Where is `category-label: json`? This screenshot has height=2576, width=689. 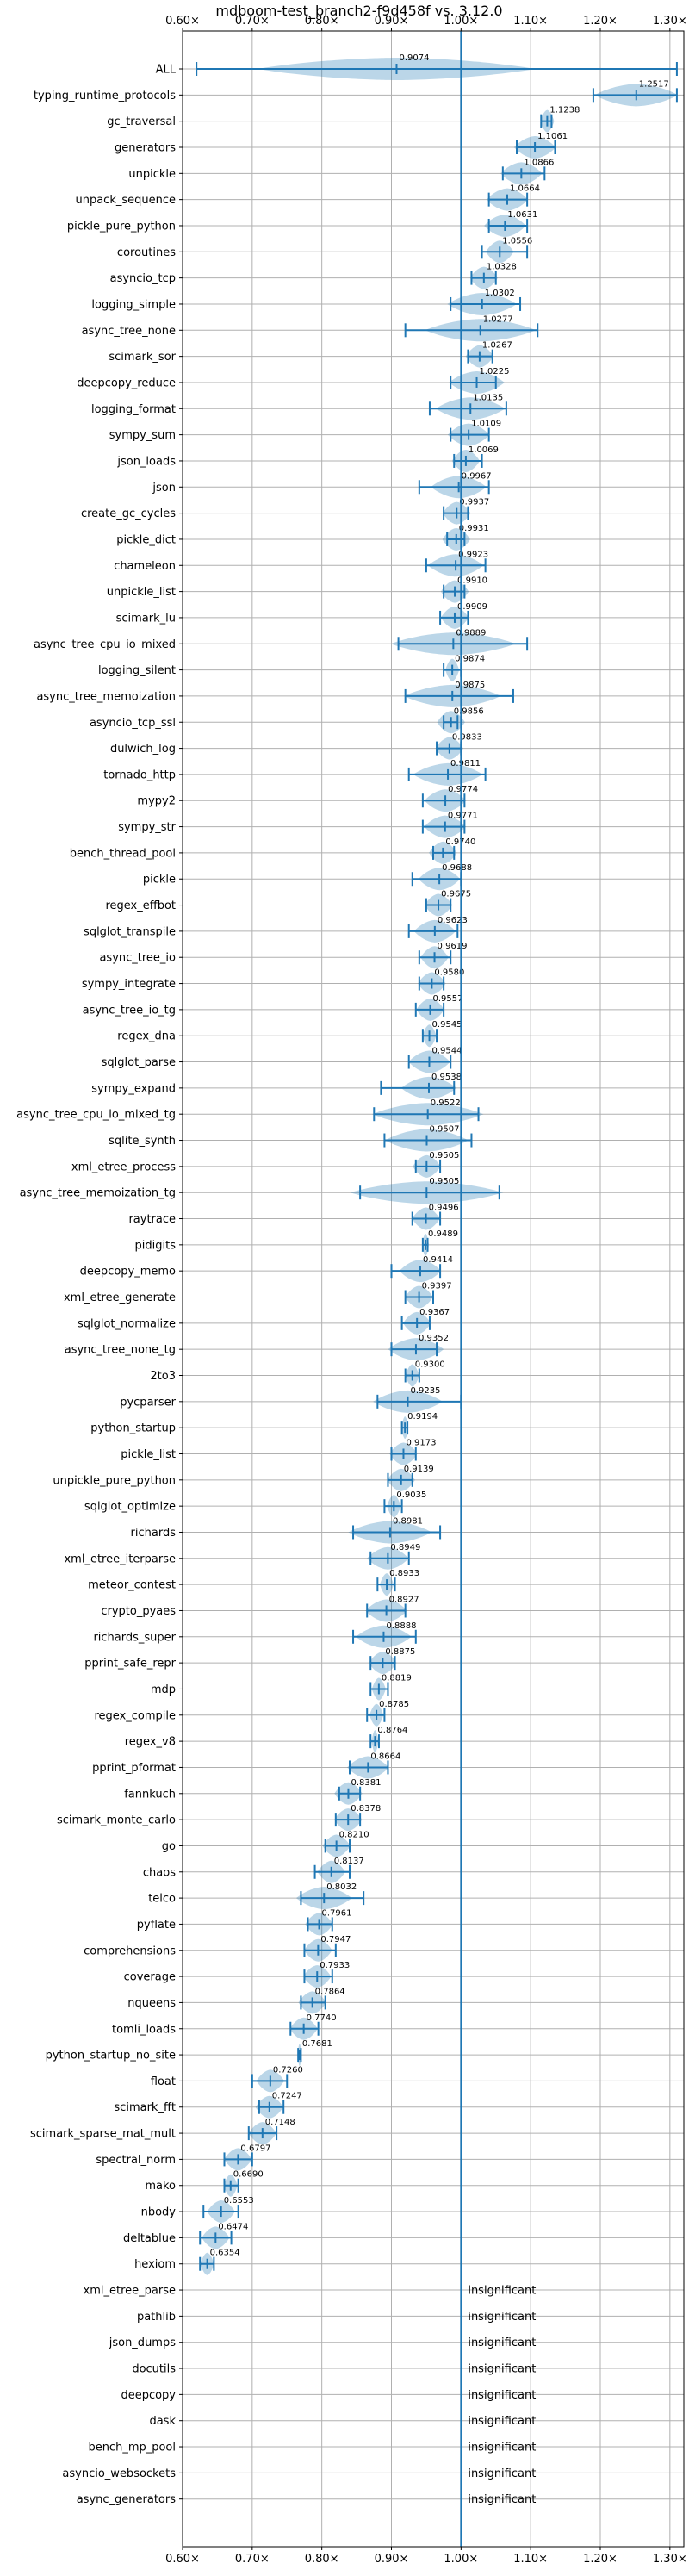
category-label: json is located at coordinates (164, 489).